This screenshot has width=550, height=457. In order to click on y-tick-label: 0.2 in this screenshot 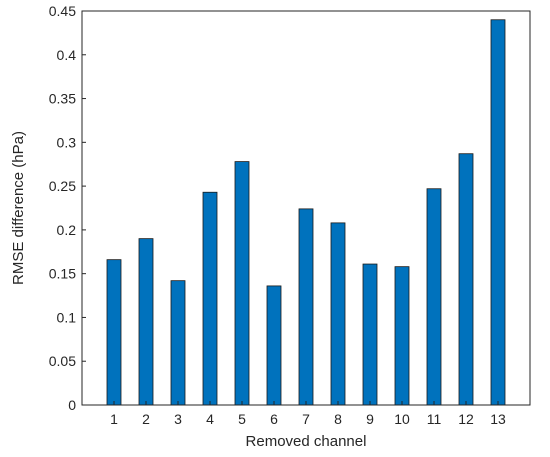, I will do `click(67, 230)`.